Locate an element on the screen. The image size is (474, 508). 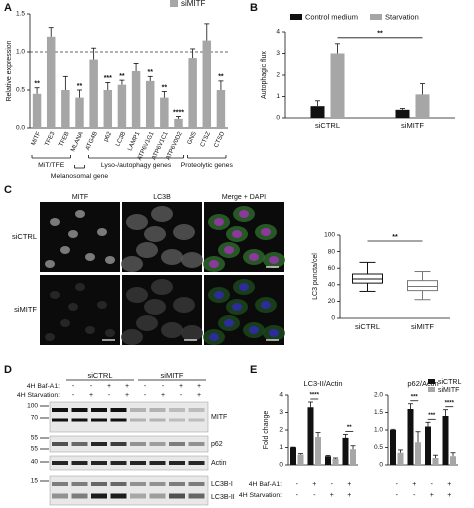
column-label: LC3B is located at coordinates (162, 197).